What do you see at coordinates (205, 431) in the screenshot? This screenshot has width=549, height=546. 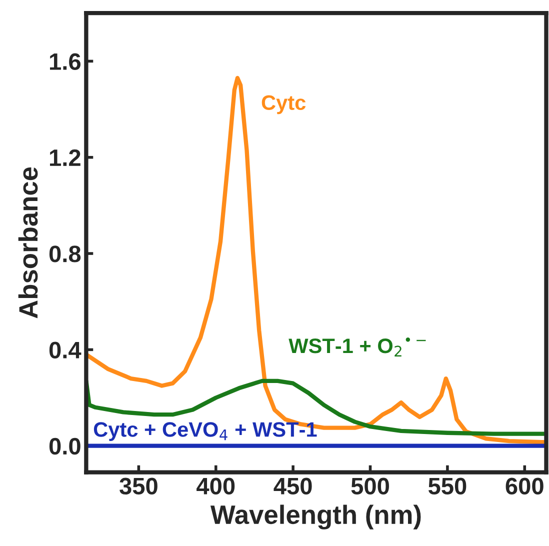 I see `series-label: Cytc + CeVO$_{4}$ + WST-1` at bounding box center [205, 431].